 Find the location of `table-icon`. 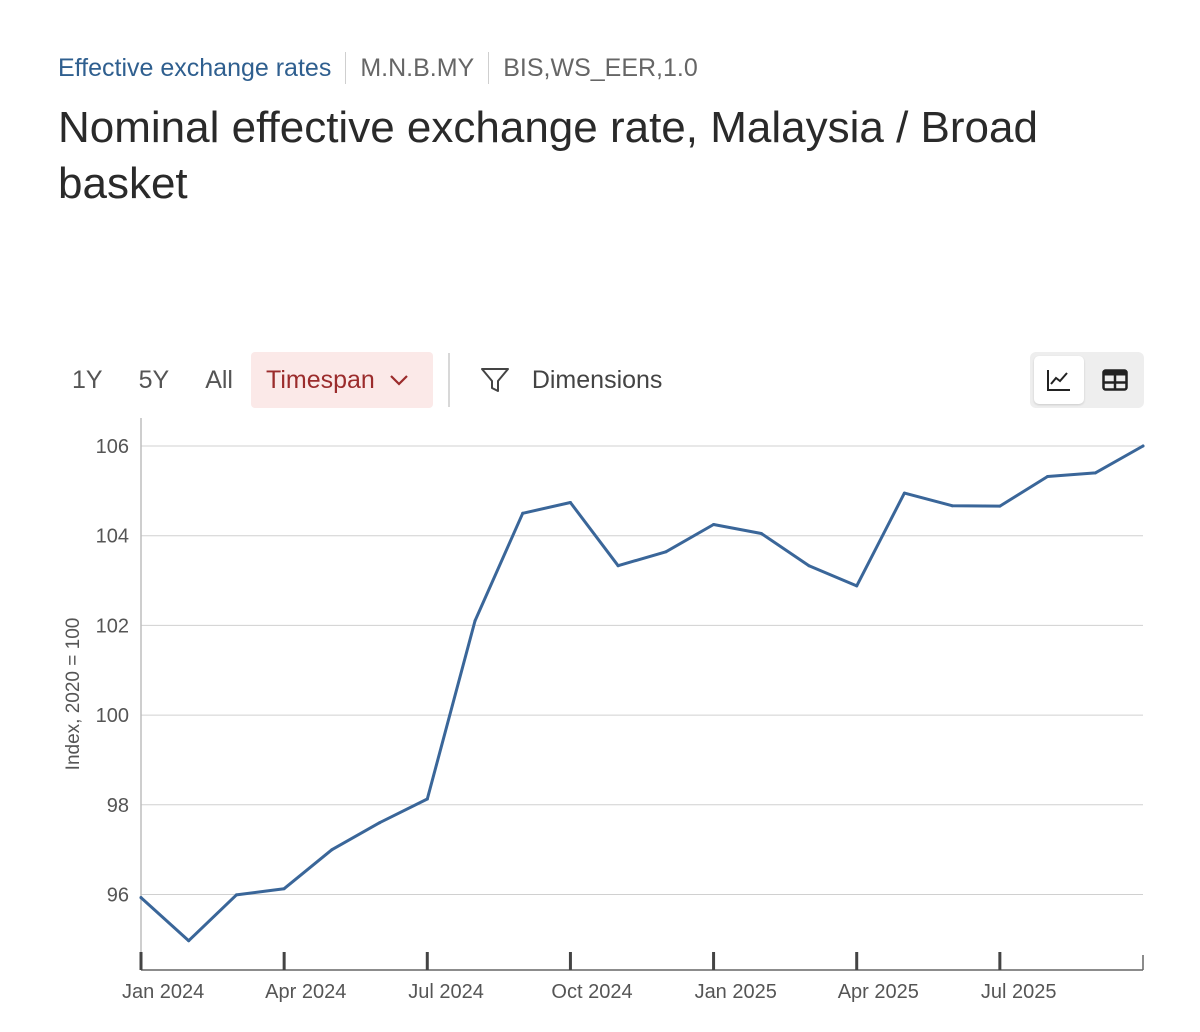

table-icon is located at coordinates (1115, 380).